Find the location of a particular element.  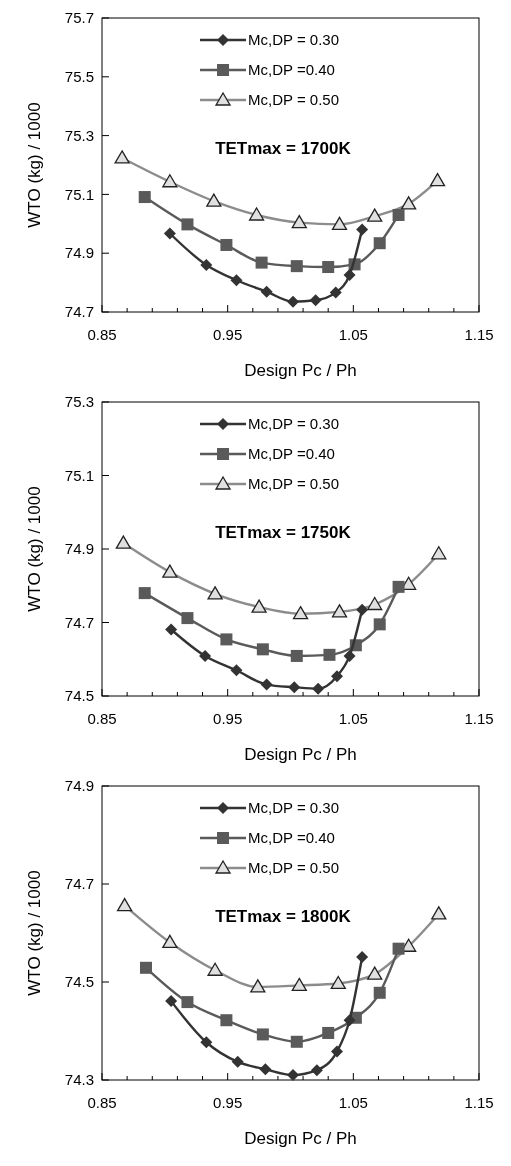

text: TETmax = 1750K is located at coordinates (283, 532).